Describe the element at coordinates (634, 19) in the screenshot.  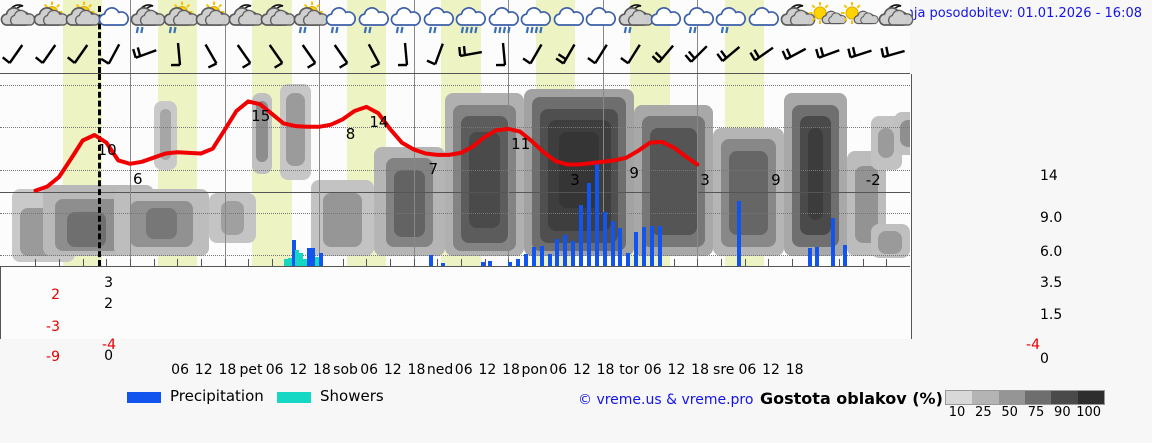
I see `weather-icon-cloud-moon-rain` at that location.